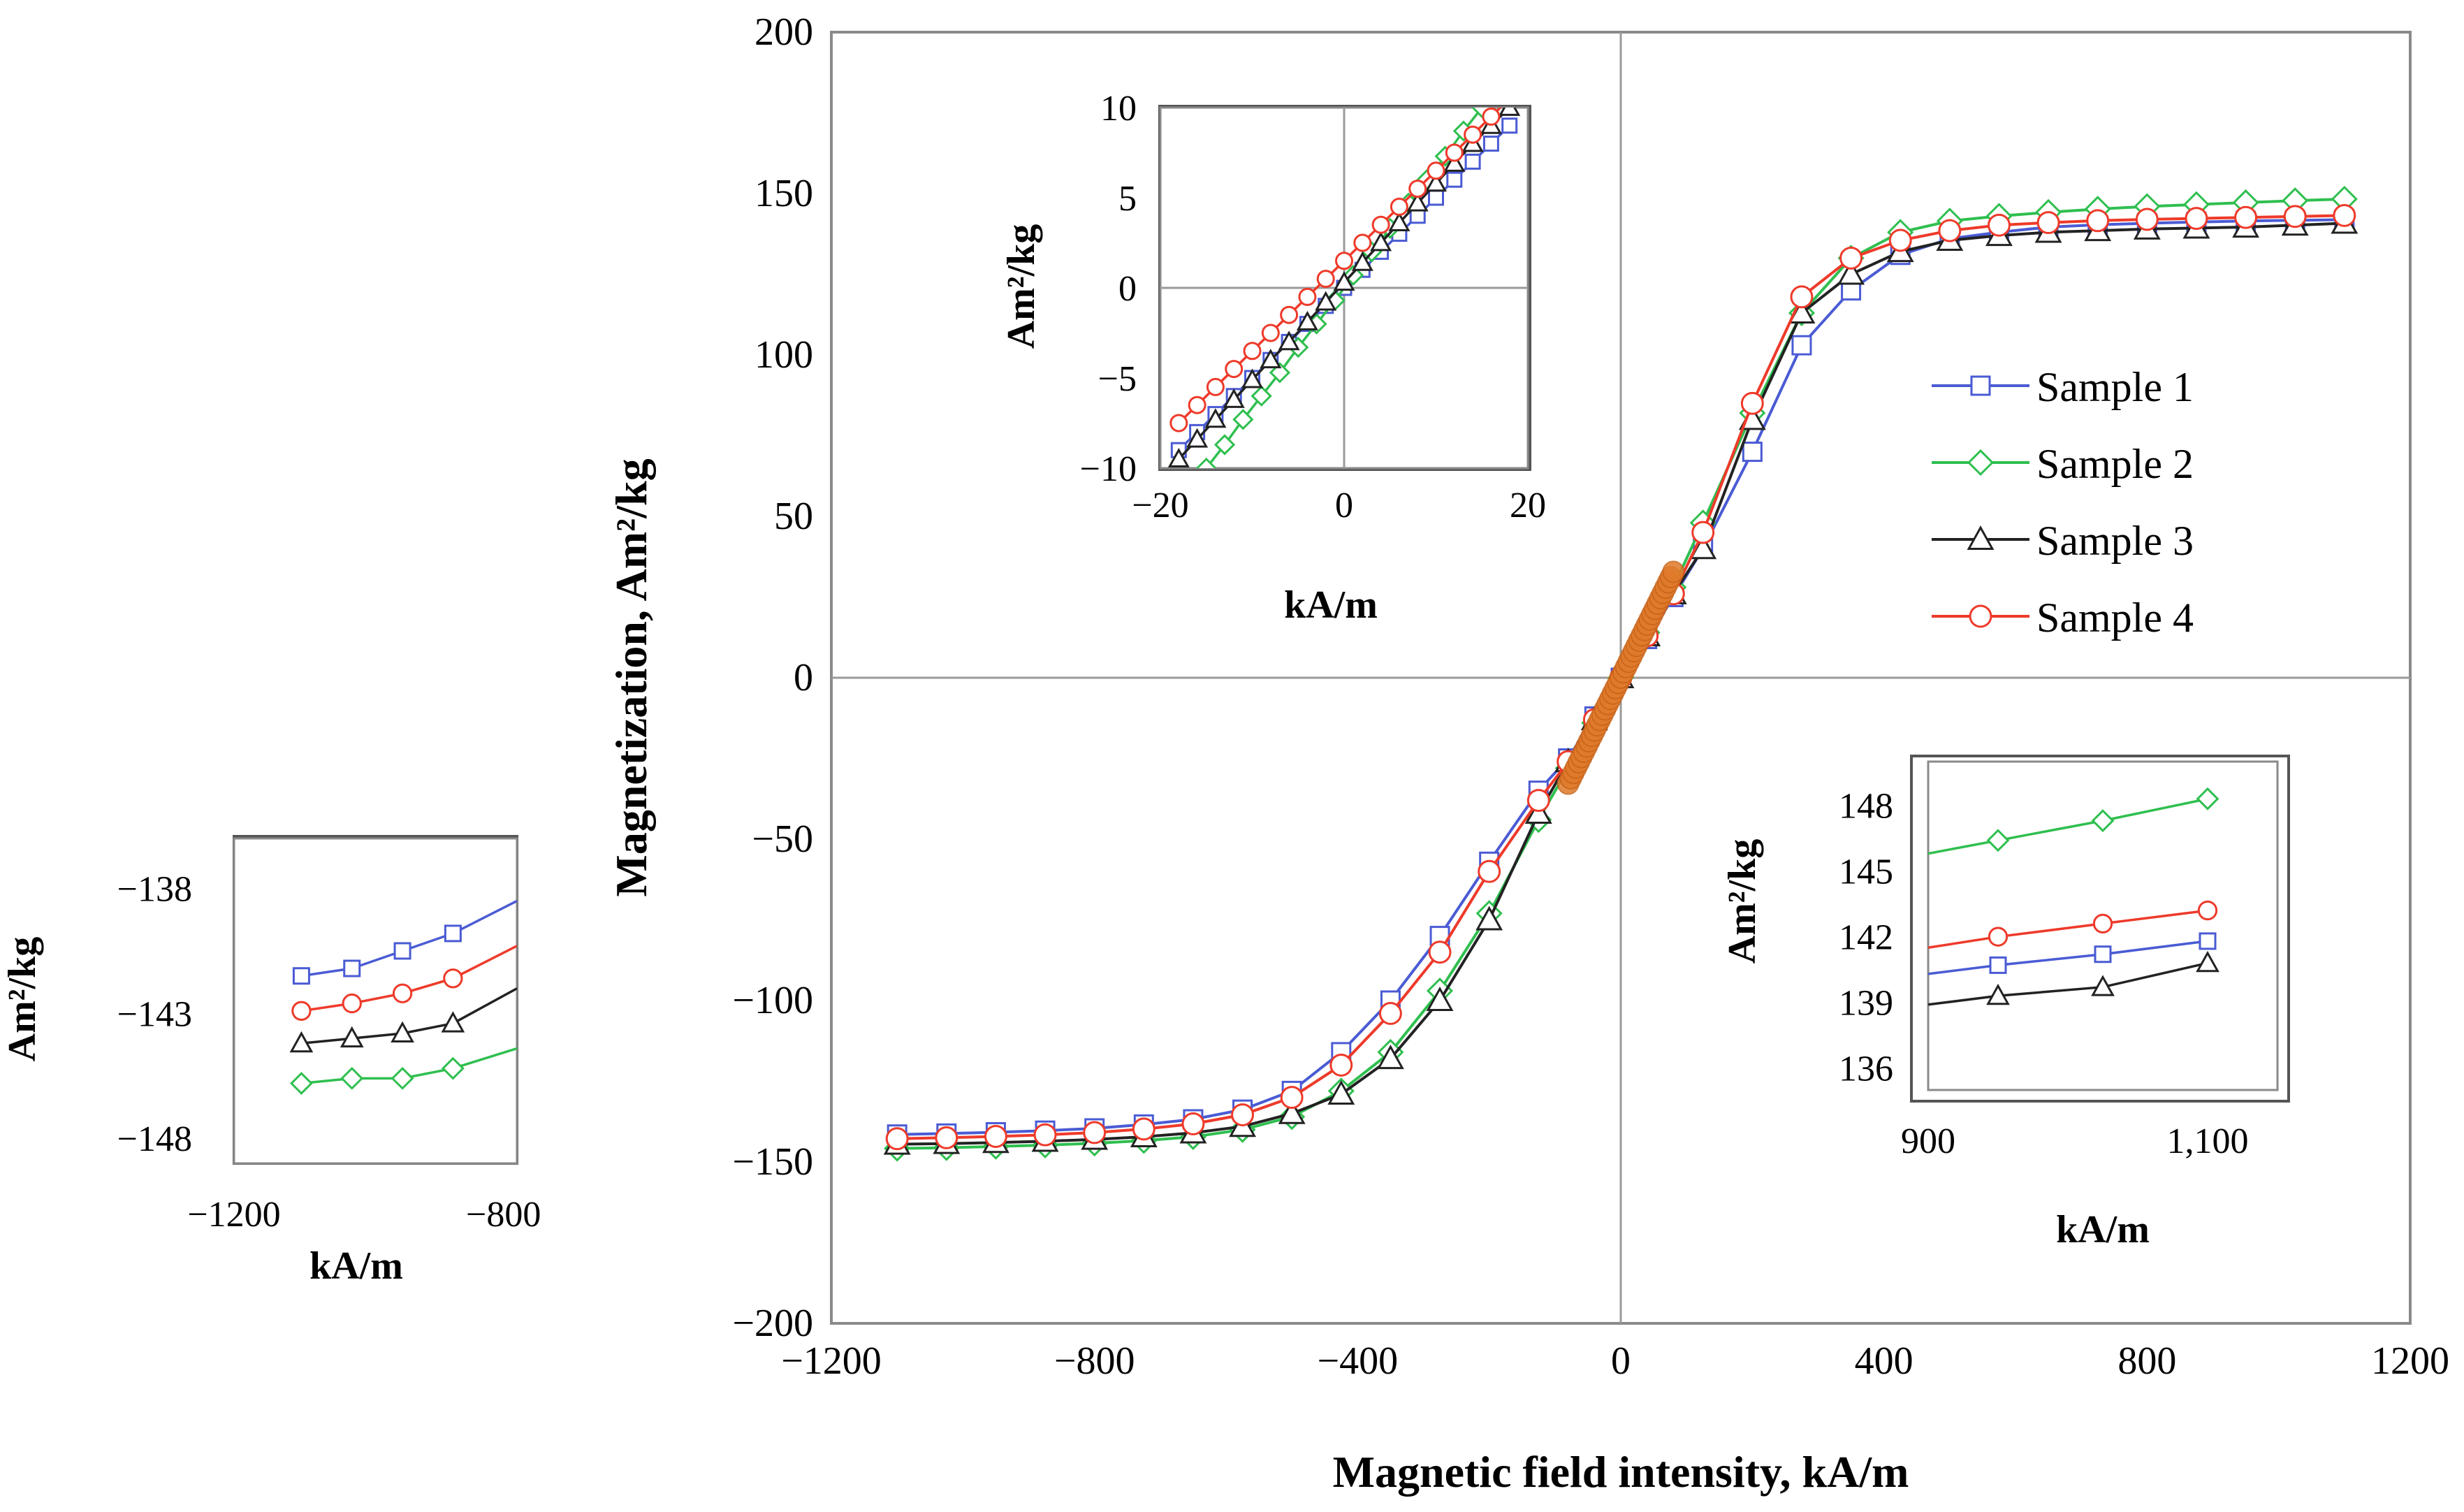 This screenshot has width=2464, height=1512. Describe the element at coordinates (1261, 396) in the screenshot. I see `inset_center-sample-2-point` at that location.